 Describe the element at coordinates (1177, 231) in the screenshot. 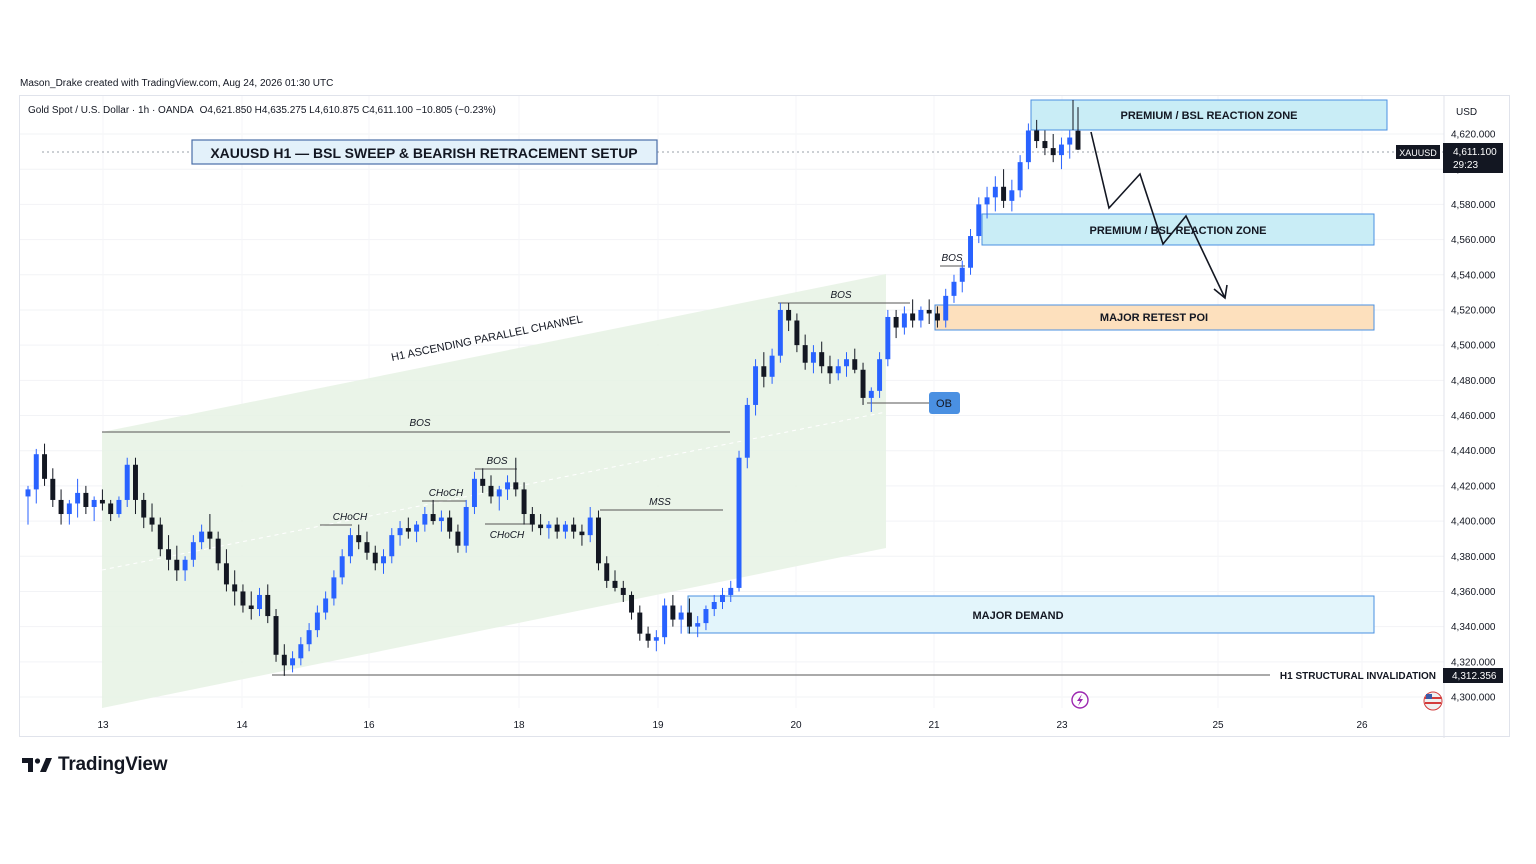

I see `premium-zone-mid-label: PREMIUM / BSL REACTION ZONE` at that location.